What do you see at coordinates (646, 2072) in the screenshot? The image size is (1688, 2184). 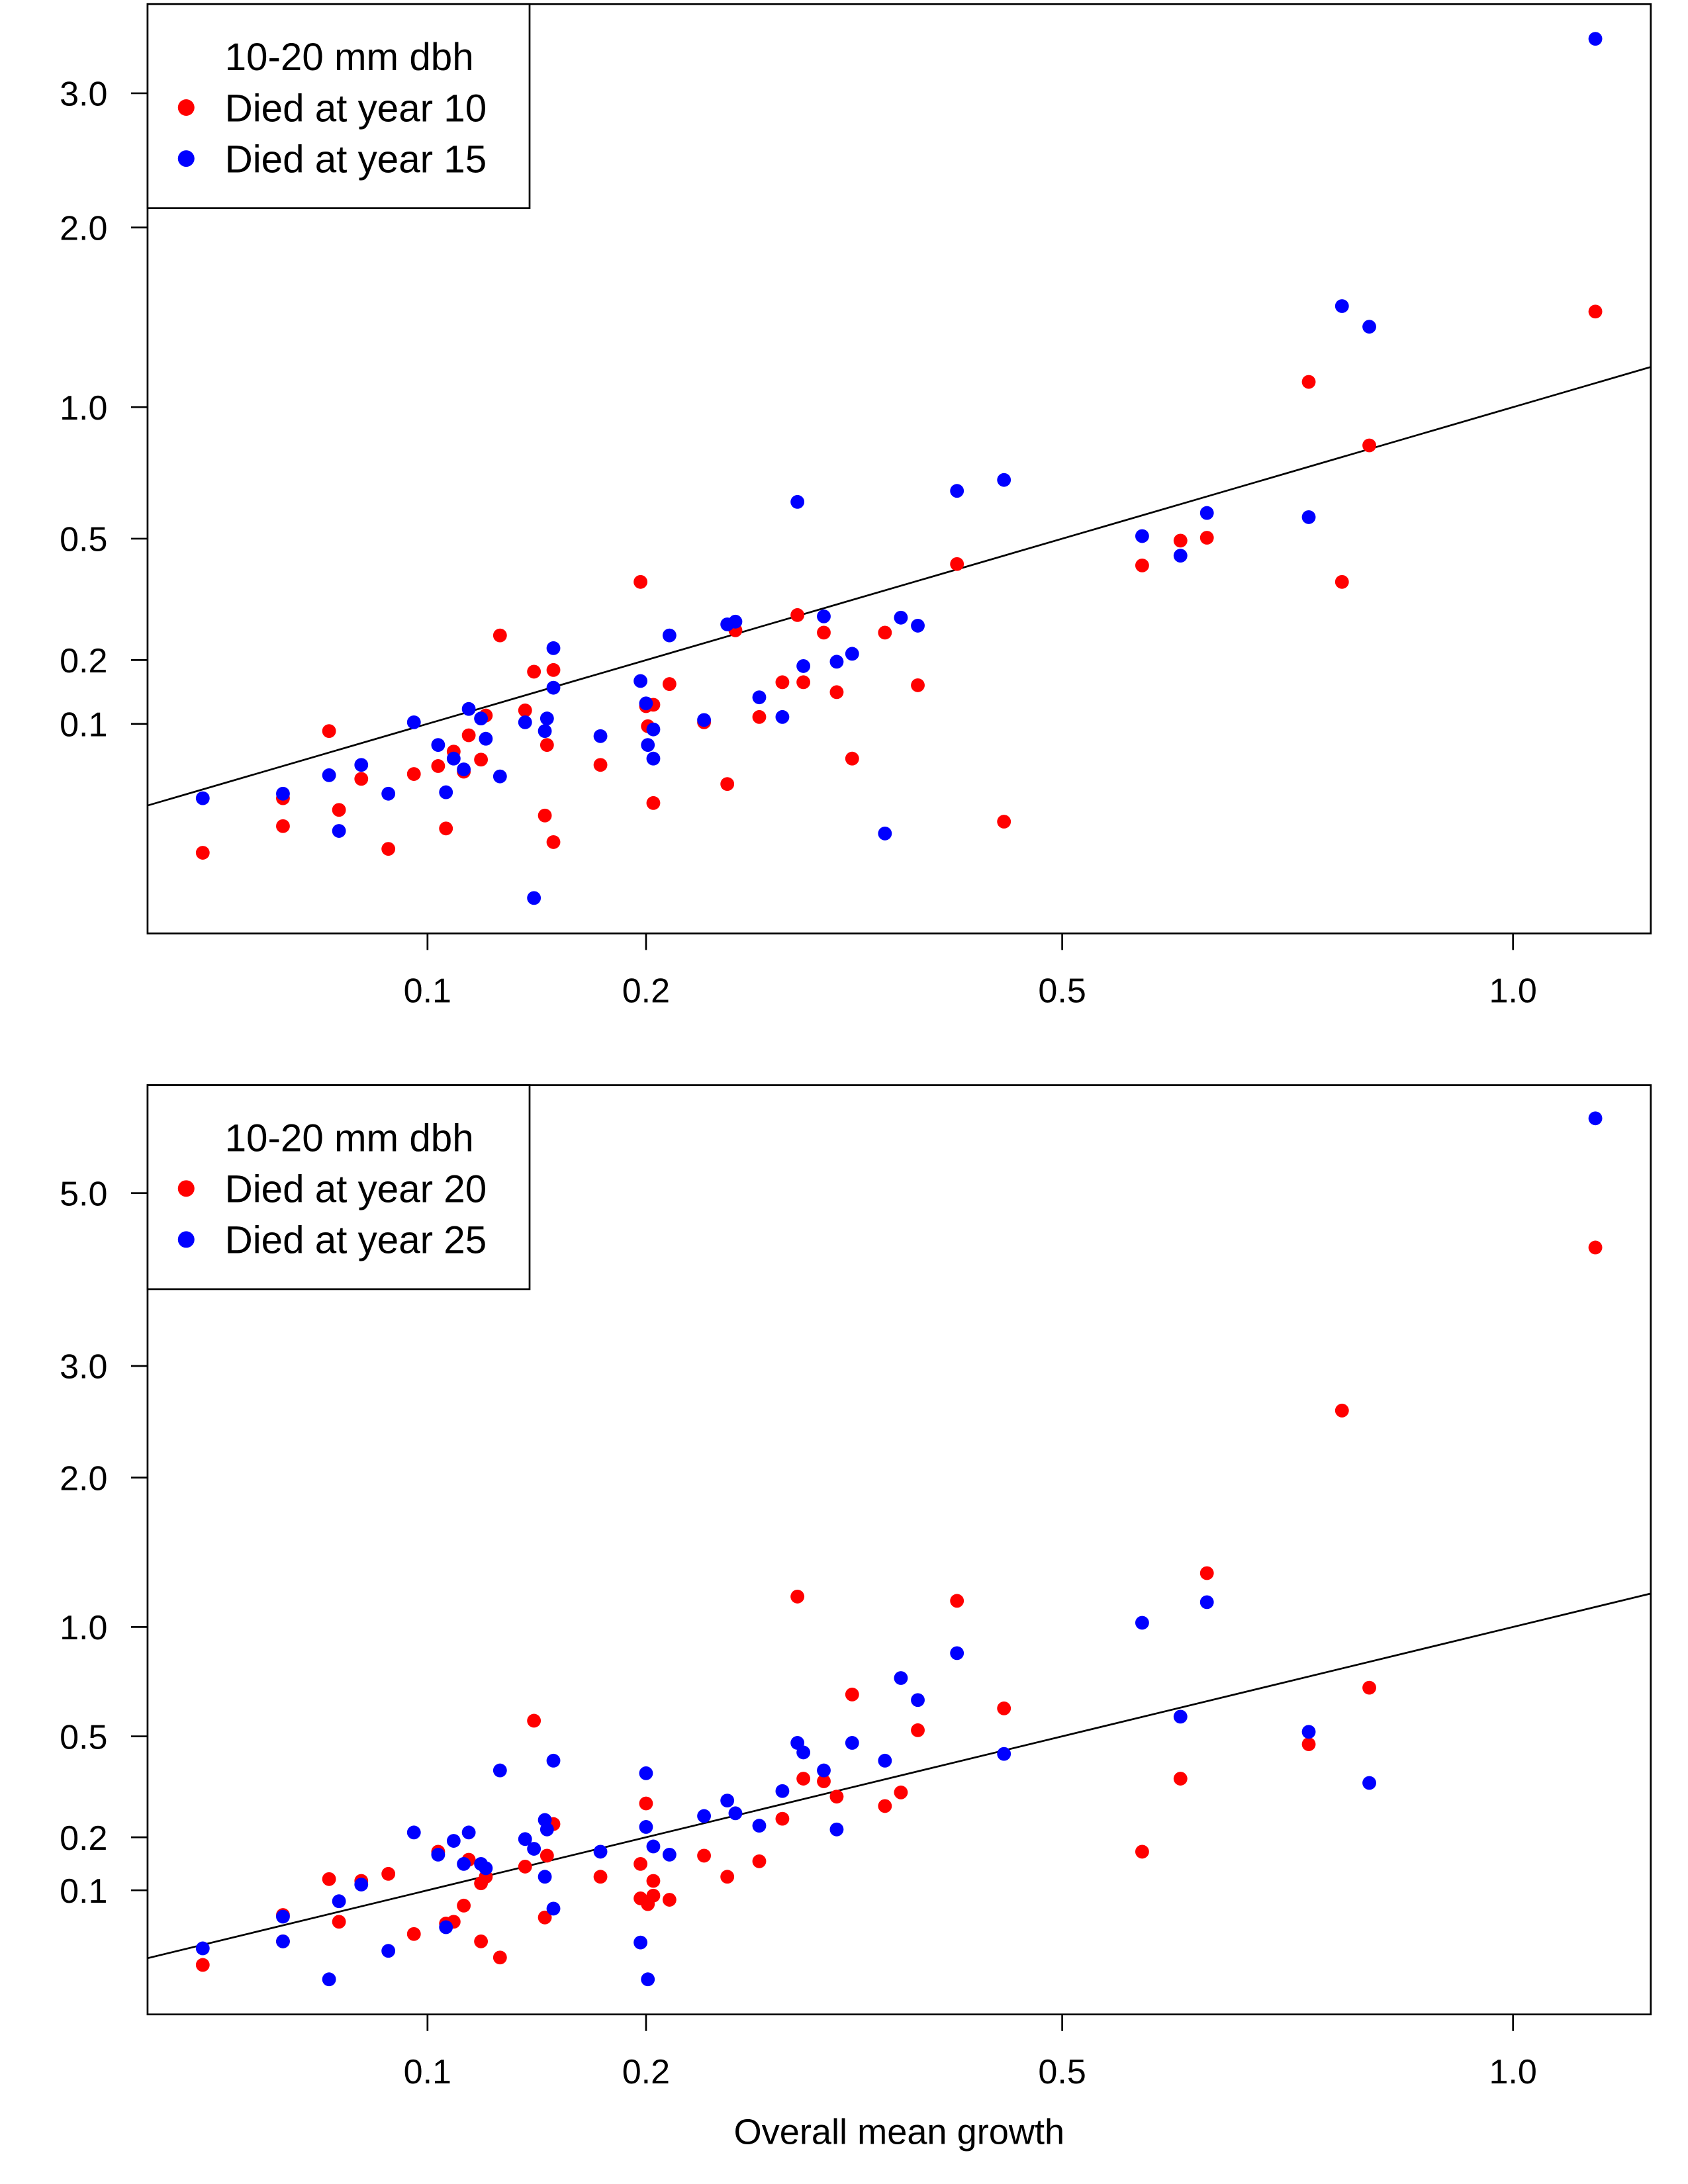 I see `x-tick-label: 0.2` at bounding box center [646, 2072].